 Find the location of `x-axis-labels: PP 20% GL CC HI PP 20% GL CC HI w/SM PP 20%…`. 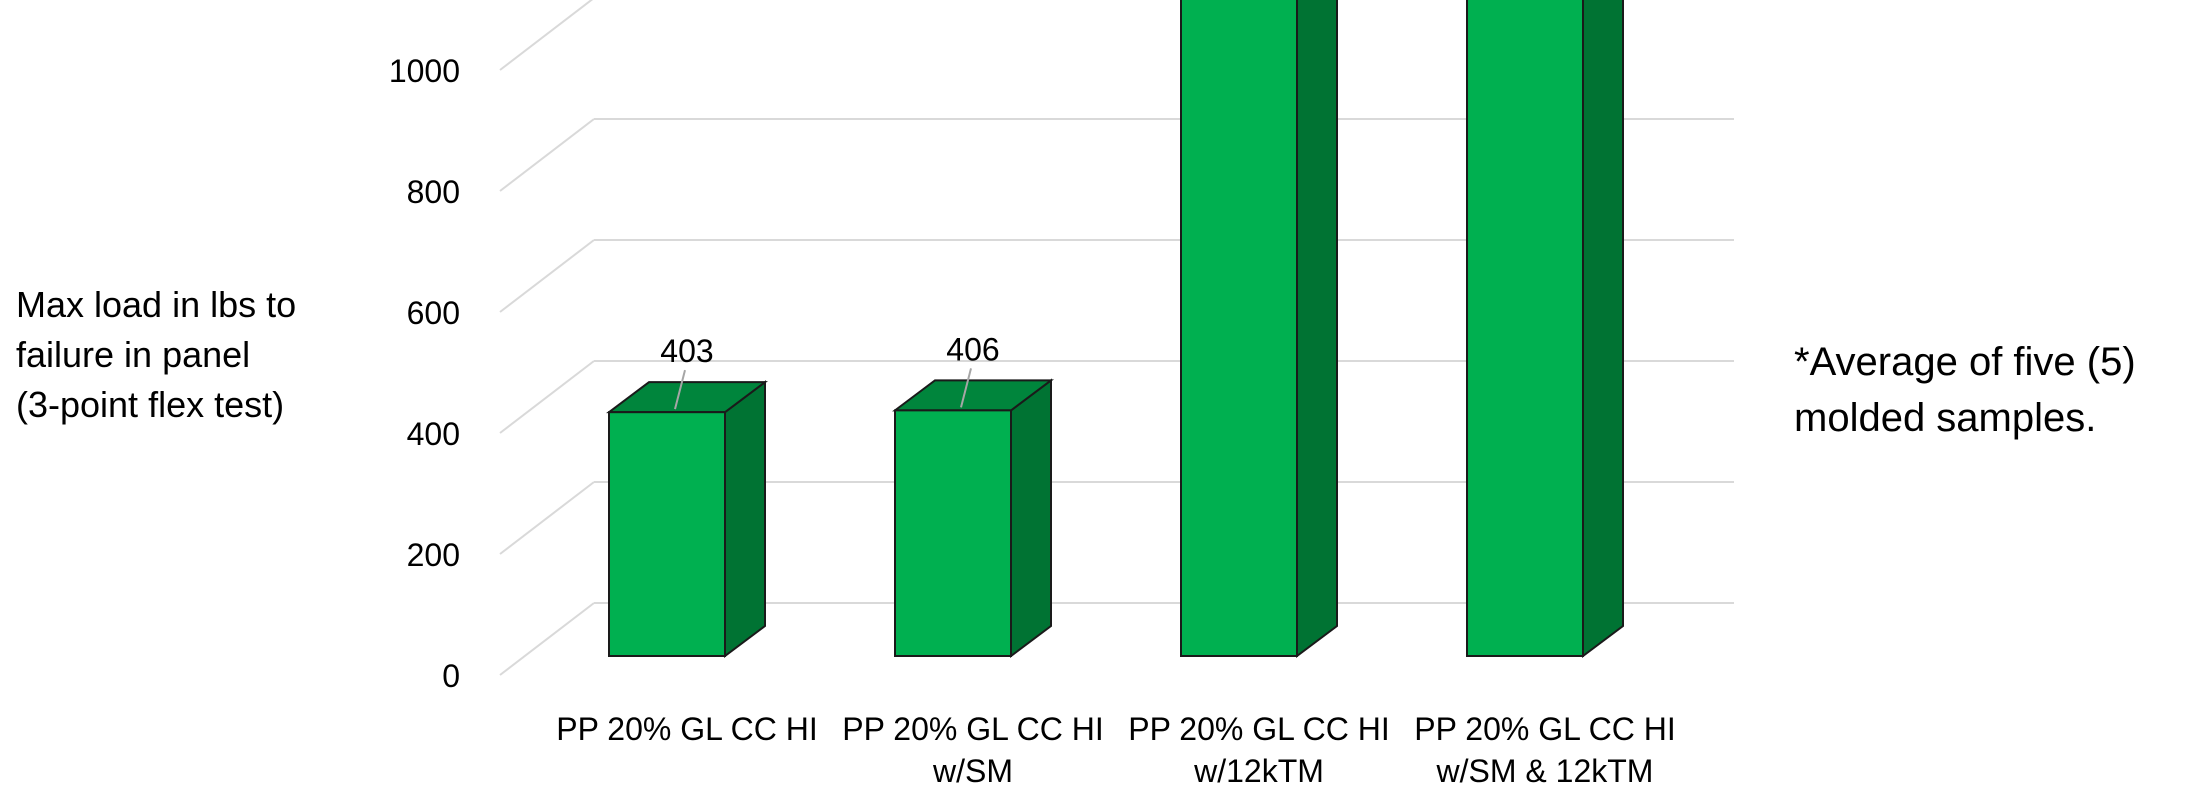

x-axis-labels: PP 20% GL CC HI PP 20% GL CC HI w/SM PP 20%… is located at coordinates (1115, 749).